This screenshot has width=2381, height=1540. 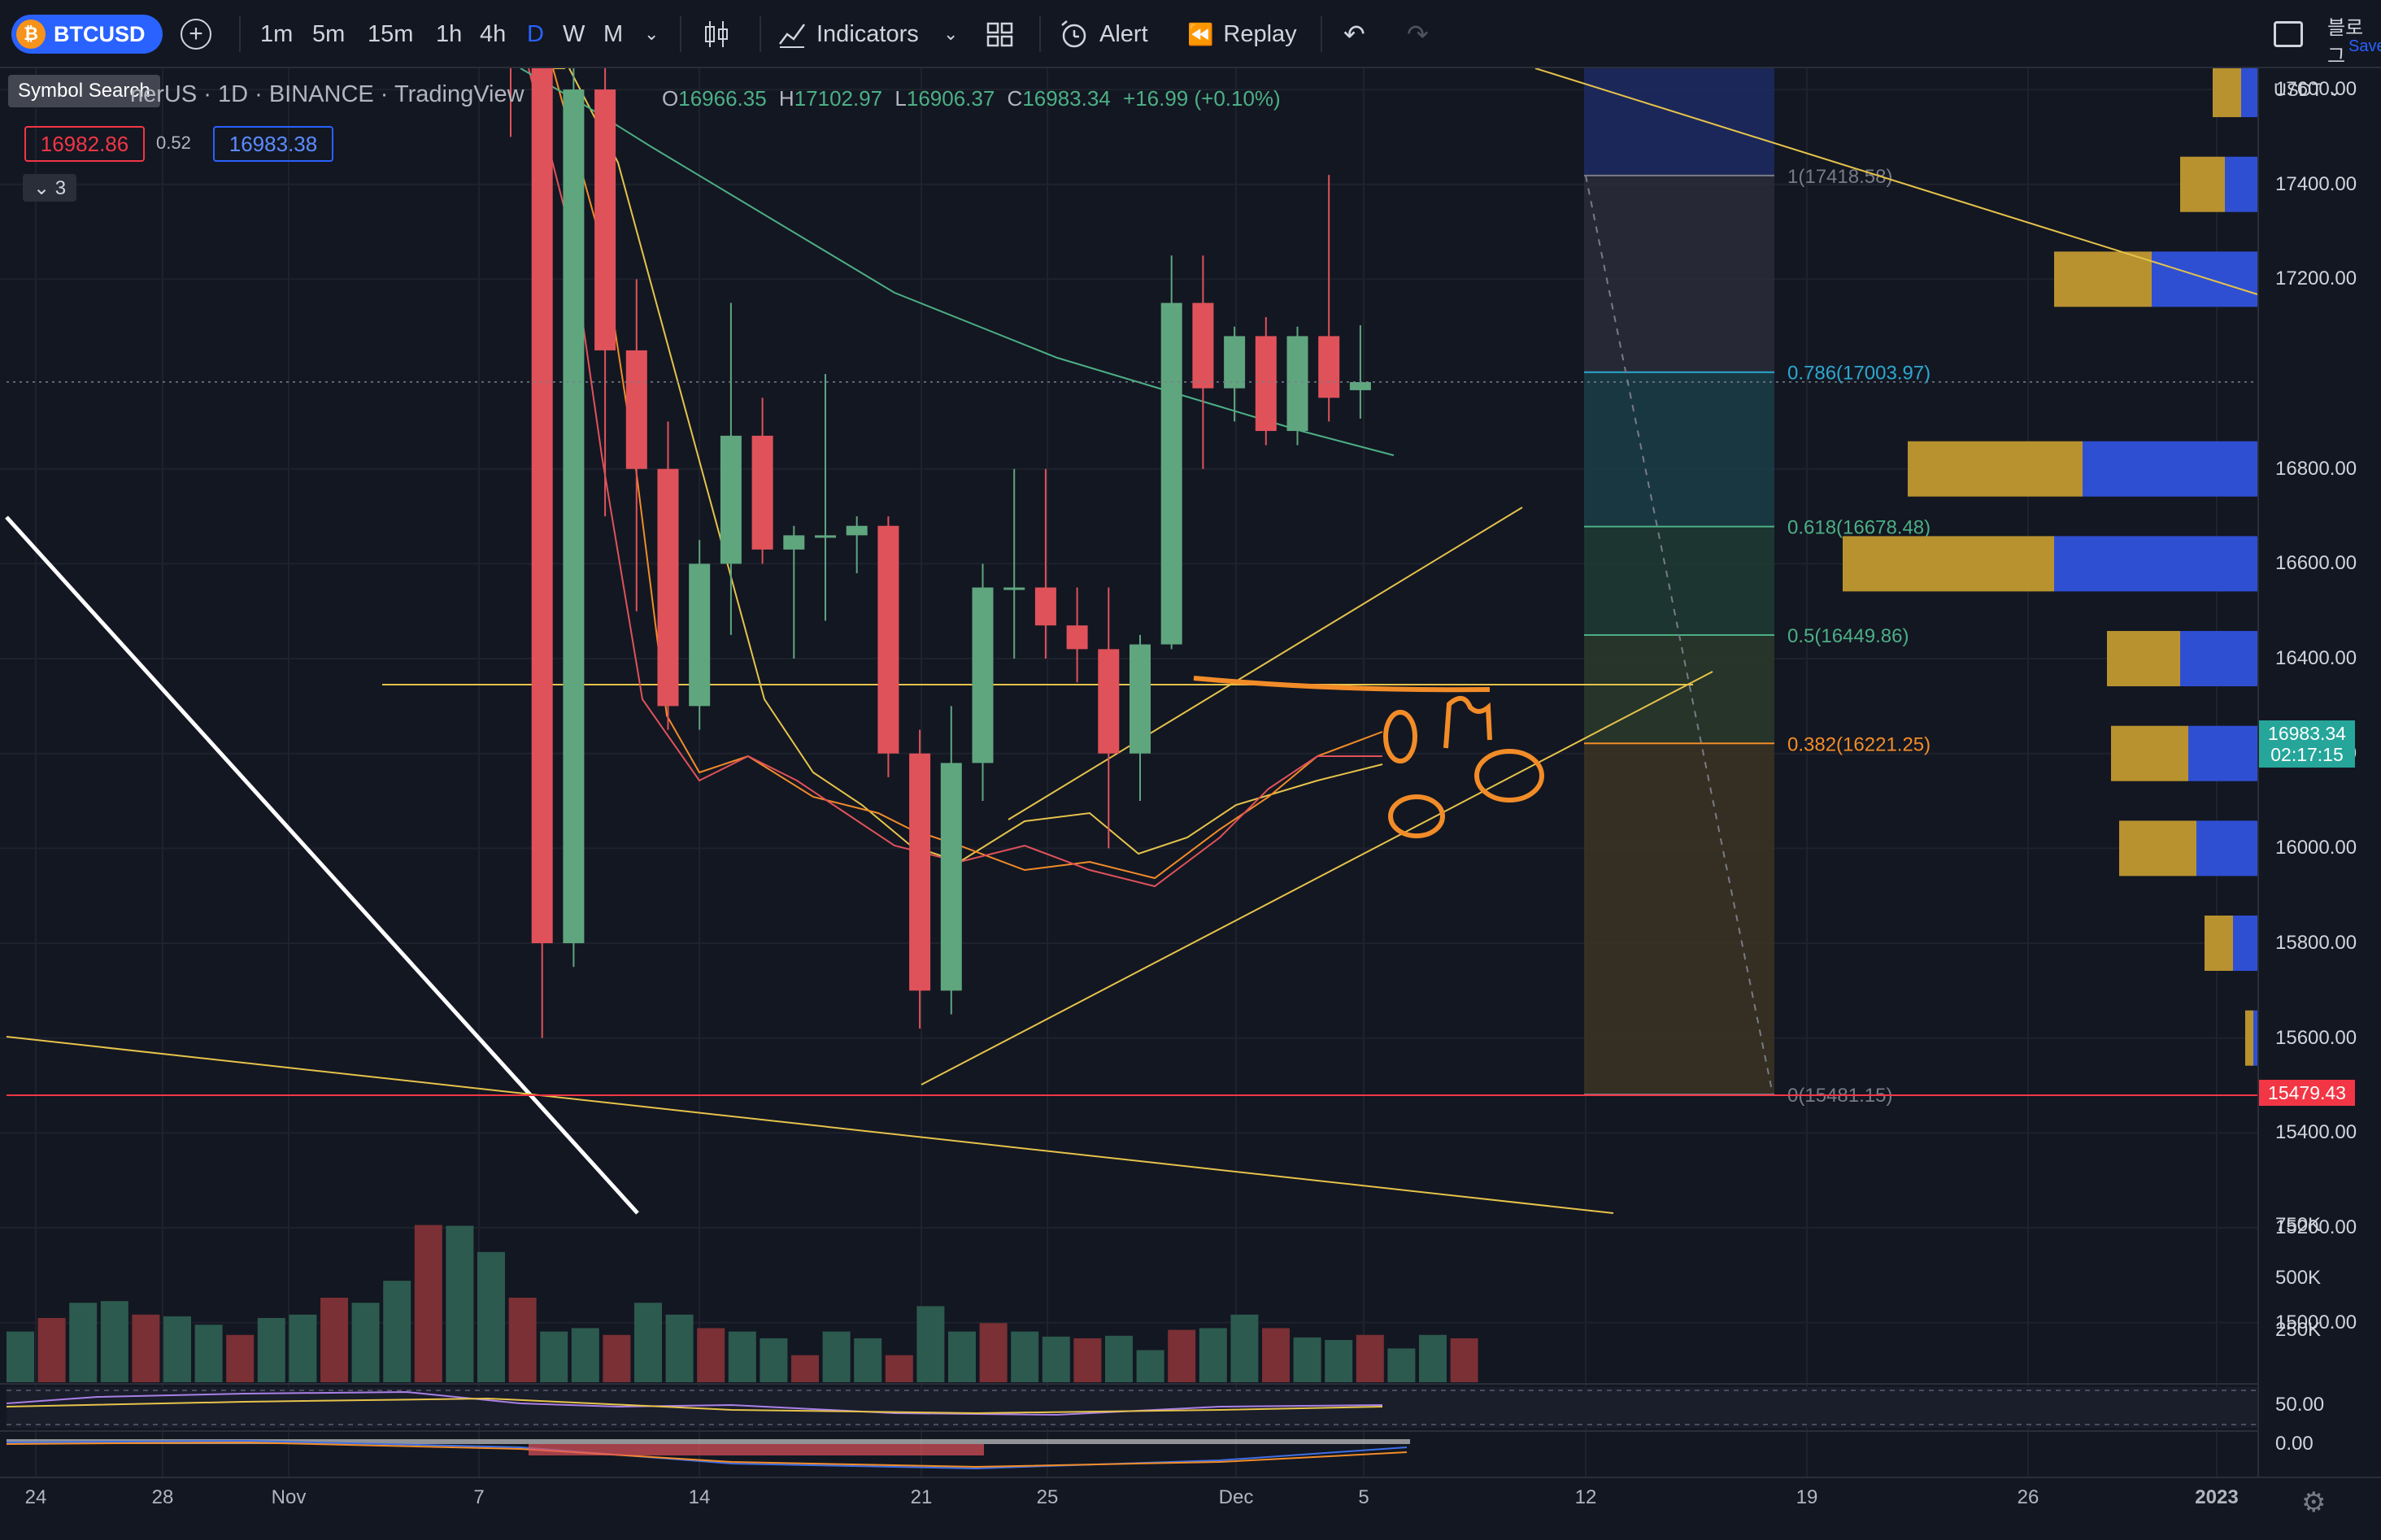 What do you see at coordinates (2298, 1278) in the screenshot?
I see `pane-tick-label: 500K` at bounding box center [2298, 1278].